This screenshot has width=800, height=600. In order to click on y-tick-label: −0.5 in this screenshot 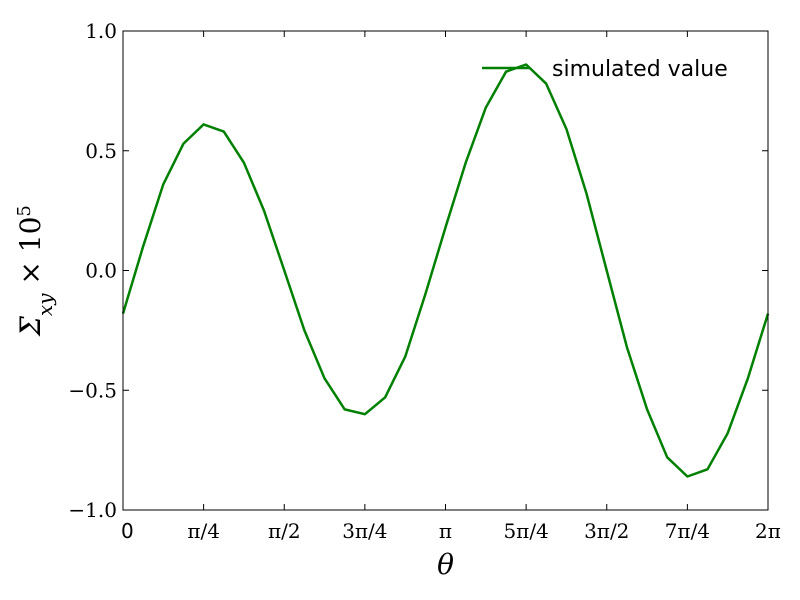, I will do `click(92, 390)`.